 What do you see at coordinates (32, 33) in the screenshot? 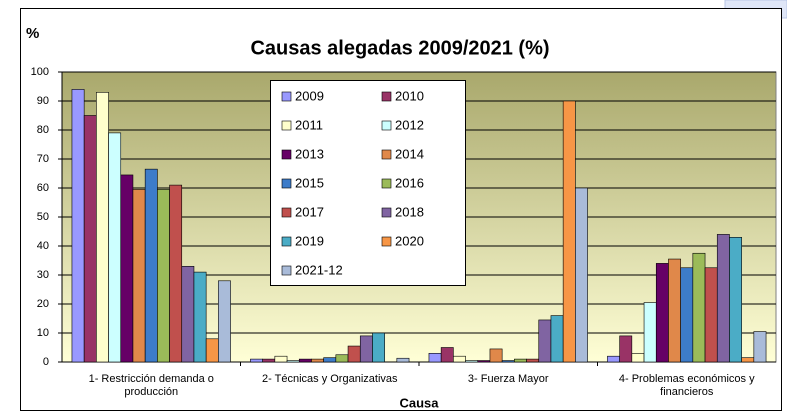
I see `y-axis-label: %` at bounding box center [32, 33].